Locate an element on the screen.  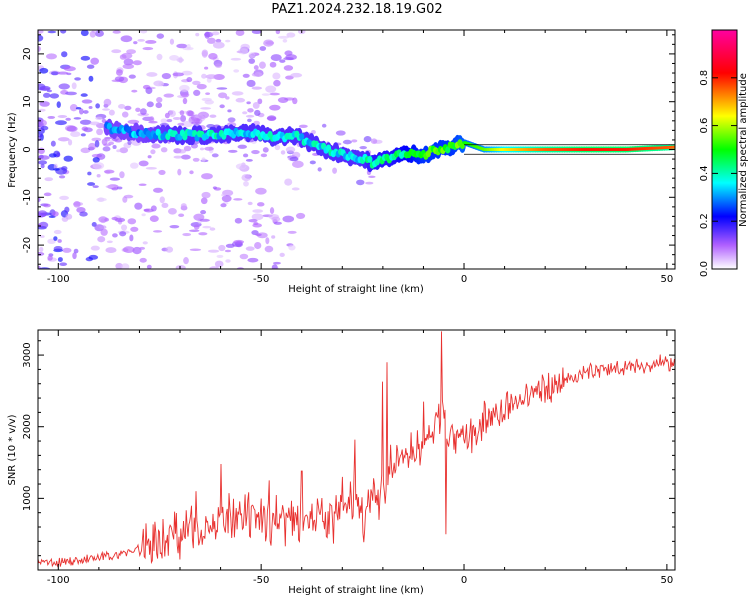
x-tick-label: -100 is located at coordinates (58, 279).